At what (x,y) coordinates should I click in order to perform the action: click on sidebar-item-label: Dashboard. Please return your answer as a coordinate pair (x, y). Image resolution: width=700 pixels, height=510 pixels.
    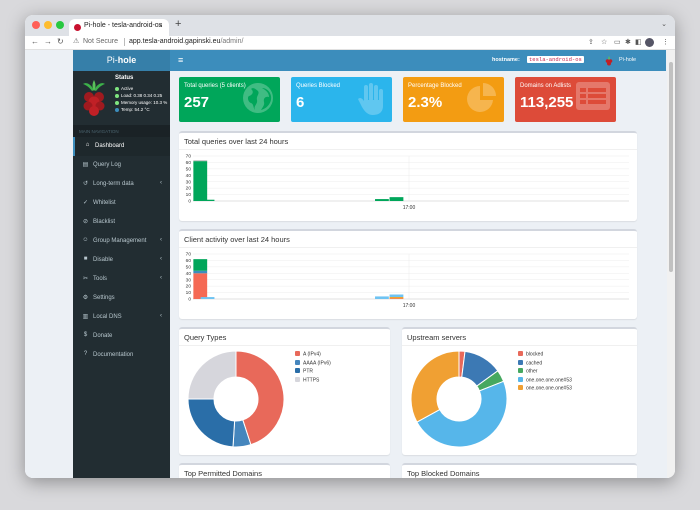
    Looking at the image, I should click on (110, 146).